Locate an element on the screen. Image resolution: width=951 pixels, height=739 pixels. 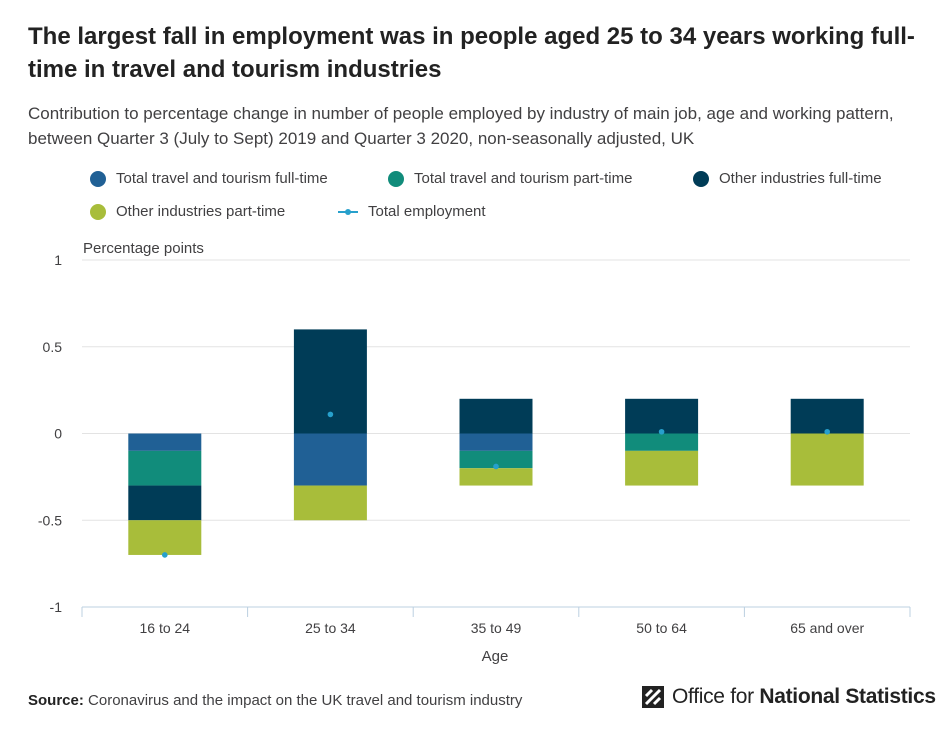
x-tick-label: 35 to 49 is located at coordinates (496, 628).